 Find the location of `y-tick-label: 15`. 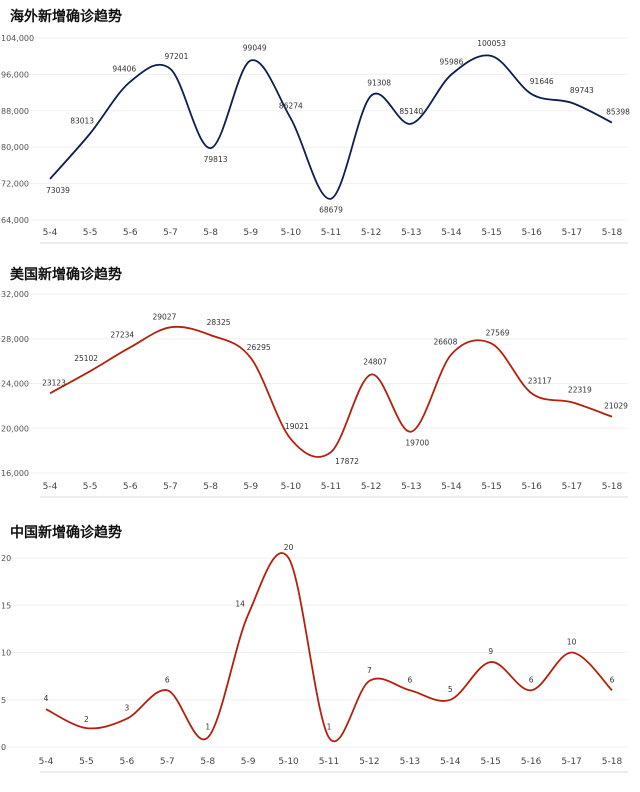

y-tick-label: 15 is located at coordinates (6, 605).